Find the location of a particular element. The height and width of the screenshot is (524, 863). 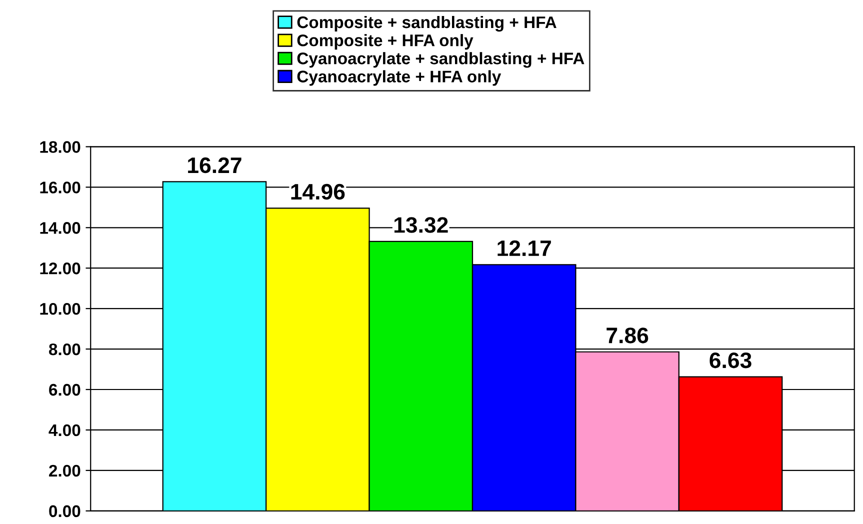

y-tick-label: 4.00 is located at coordinates (64, 430).